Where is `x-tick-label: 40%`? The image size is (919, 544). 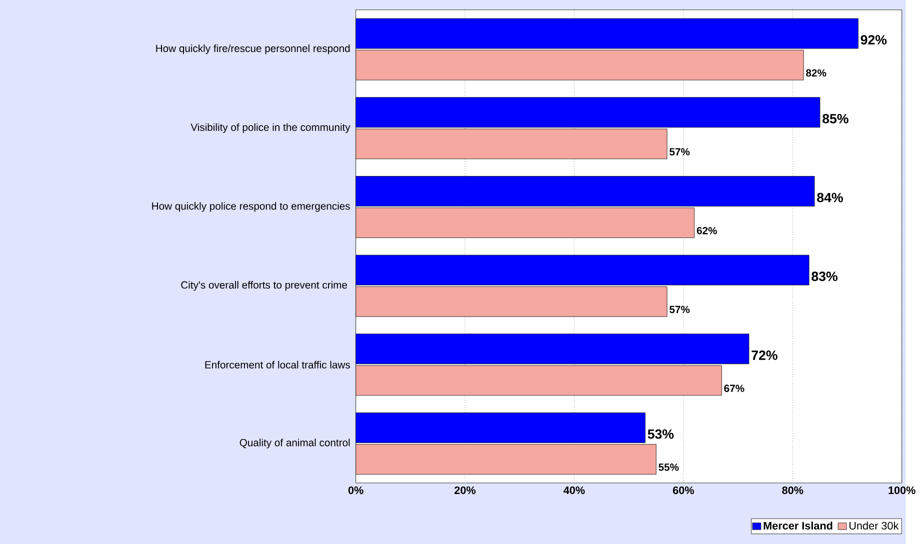
x-tick-label: 40% is located at coordinates (574, 490).